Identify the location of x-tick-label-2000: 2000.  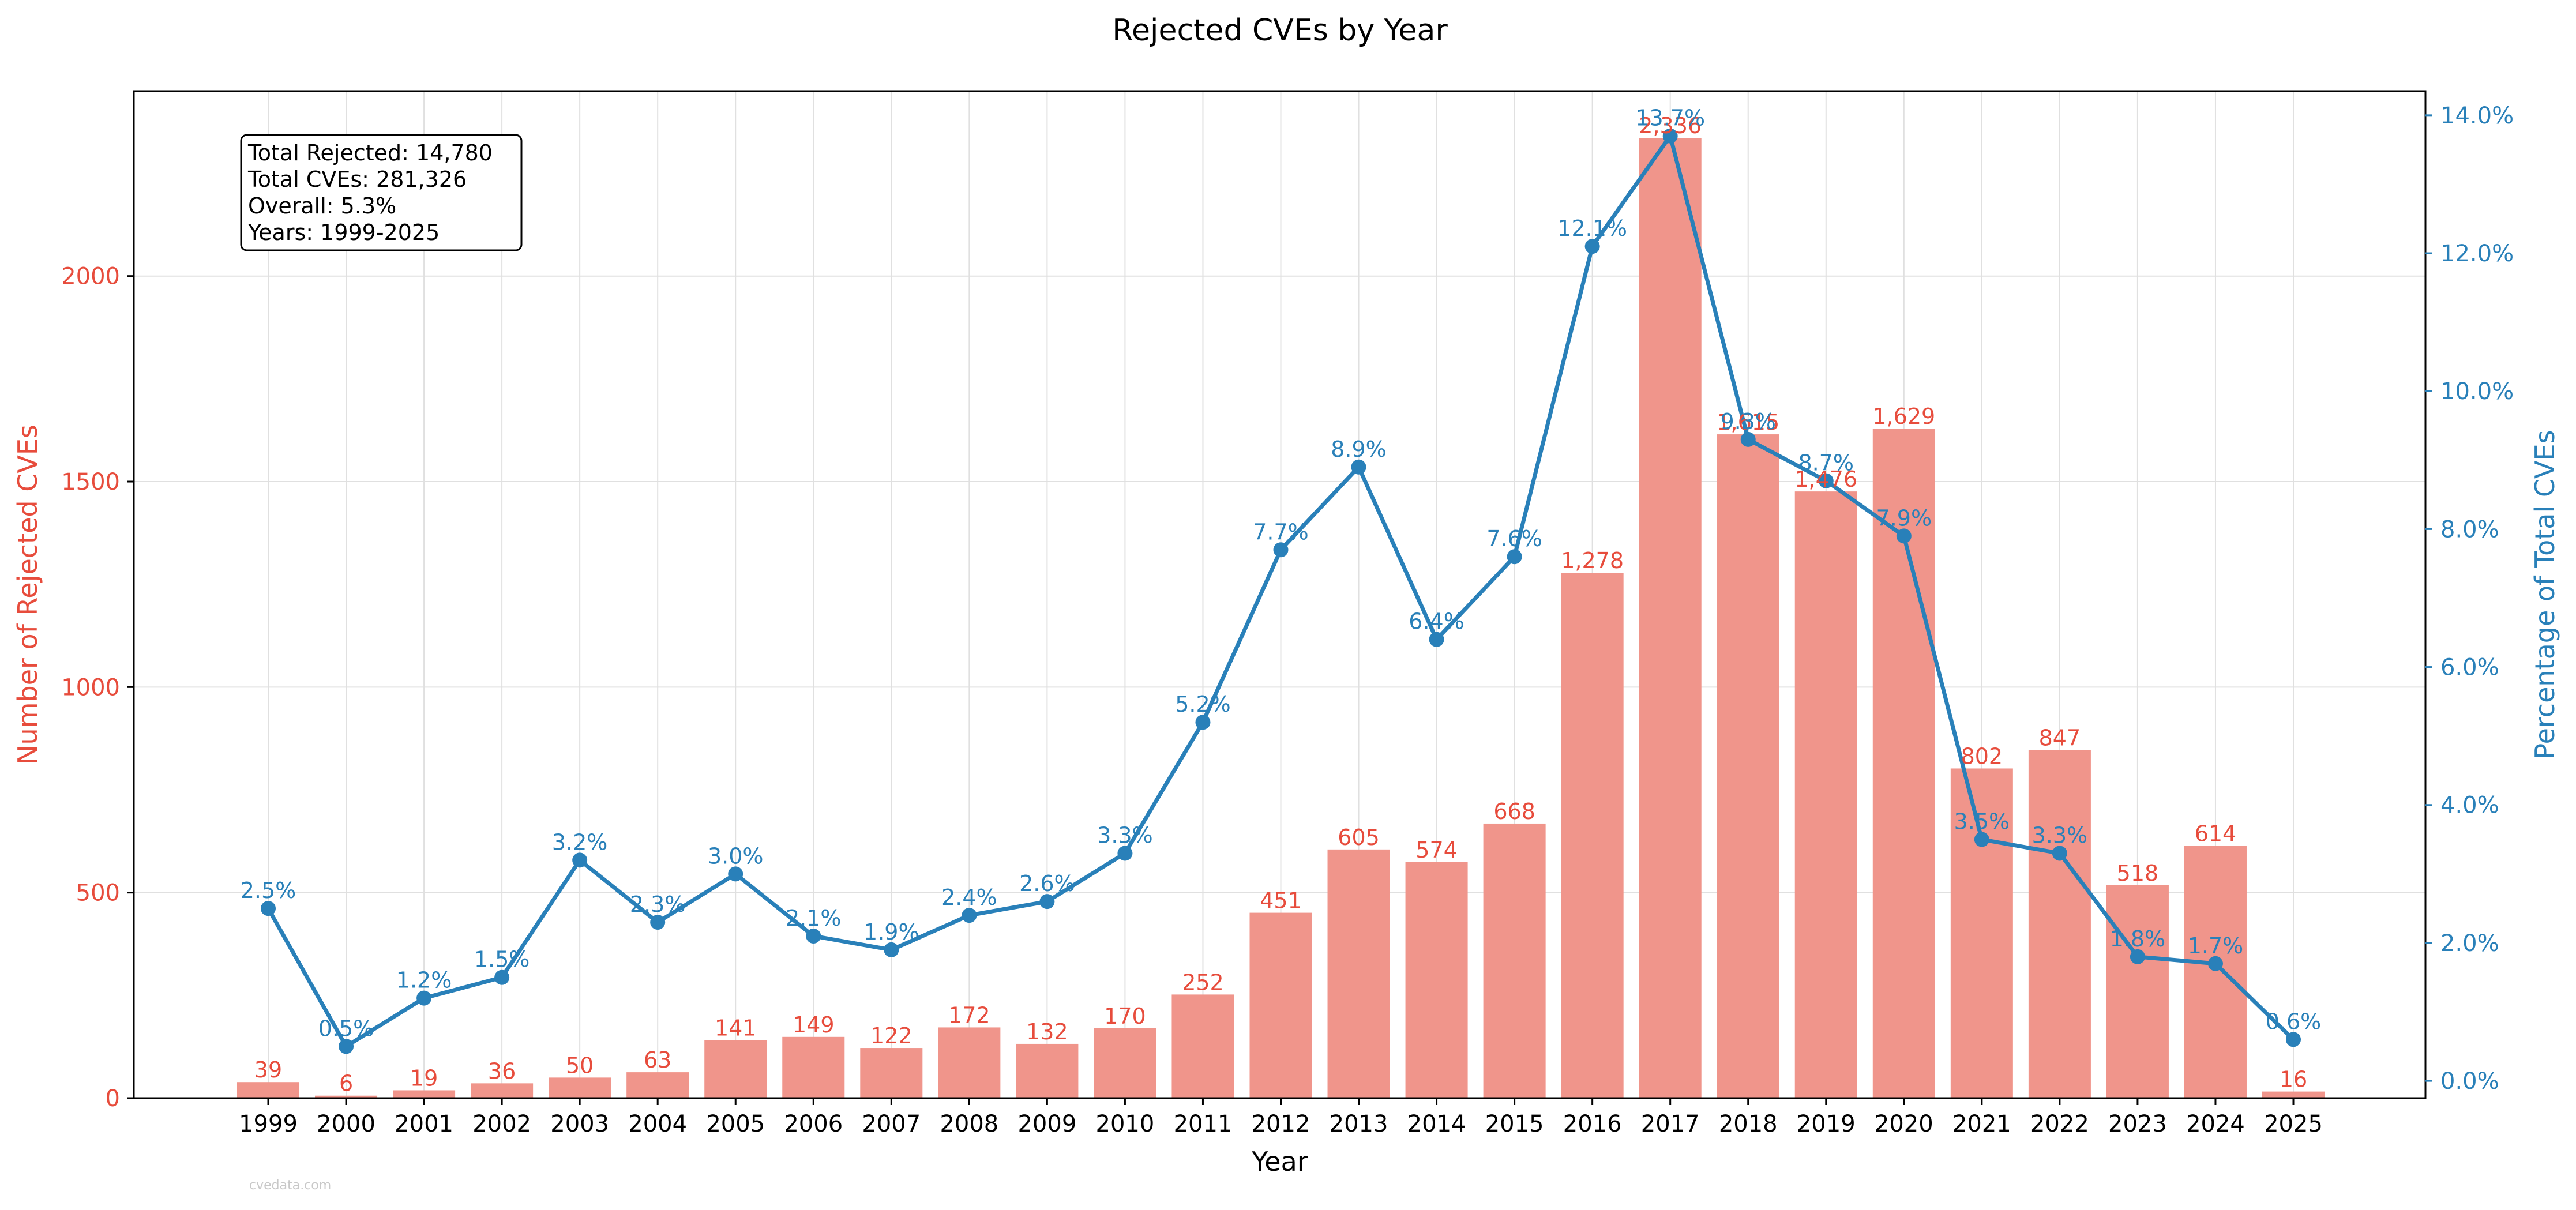
(346, 1124).